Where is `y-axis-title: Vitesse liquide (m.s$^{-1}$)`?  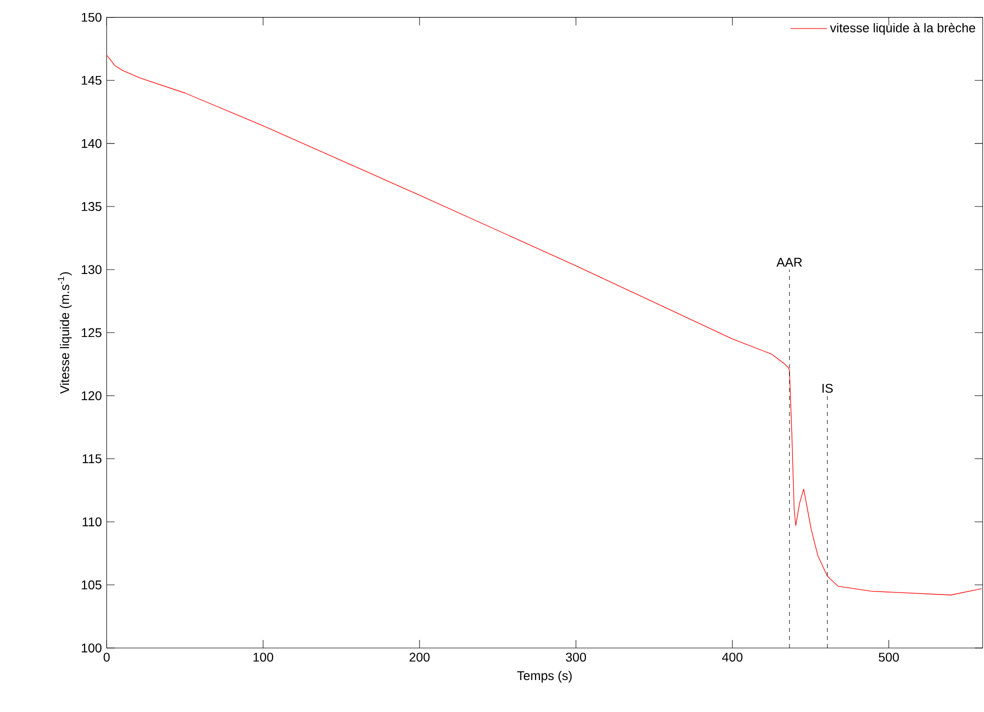 y-axis-title: Vitesse liquide (m.s$^{-1}$) is located at coordinates (65, 333).